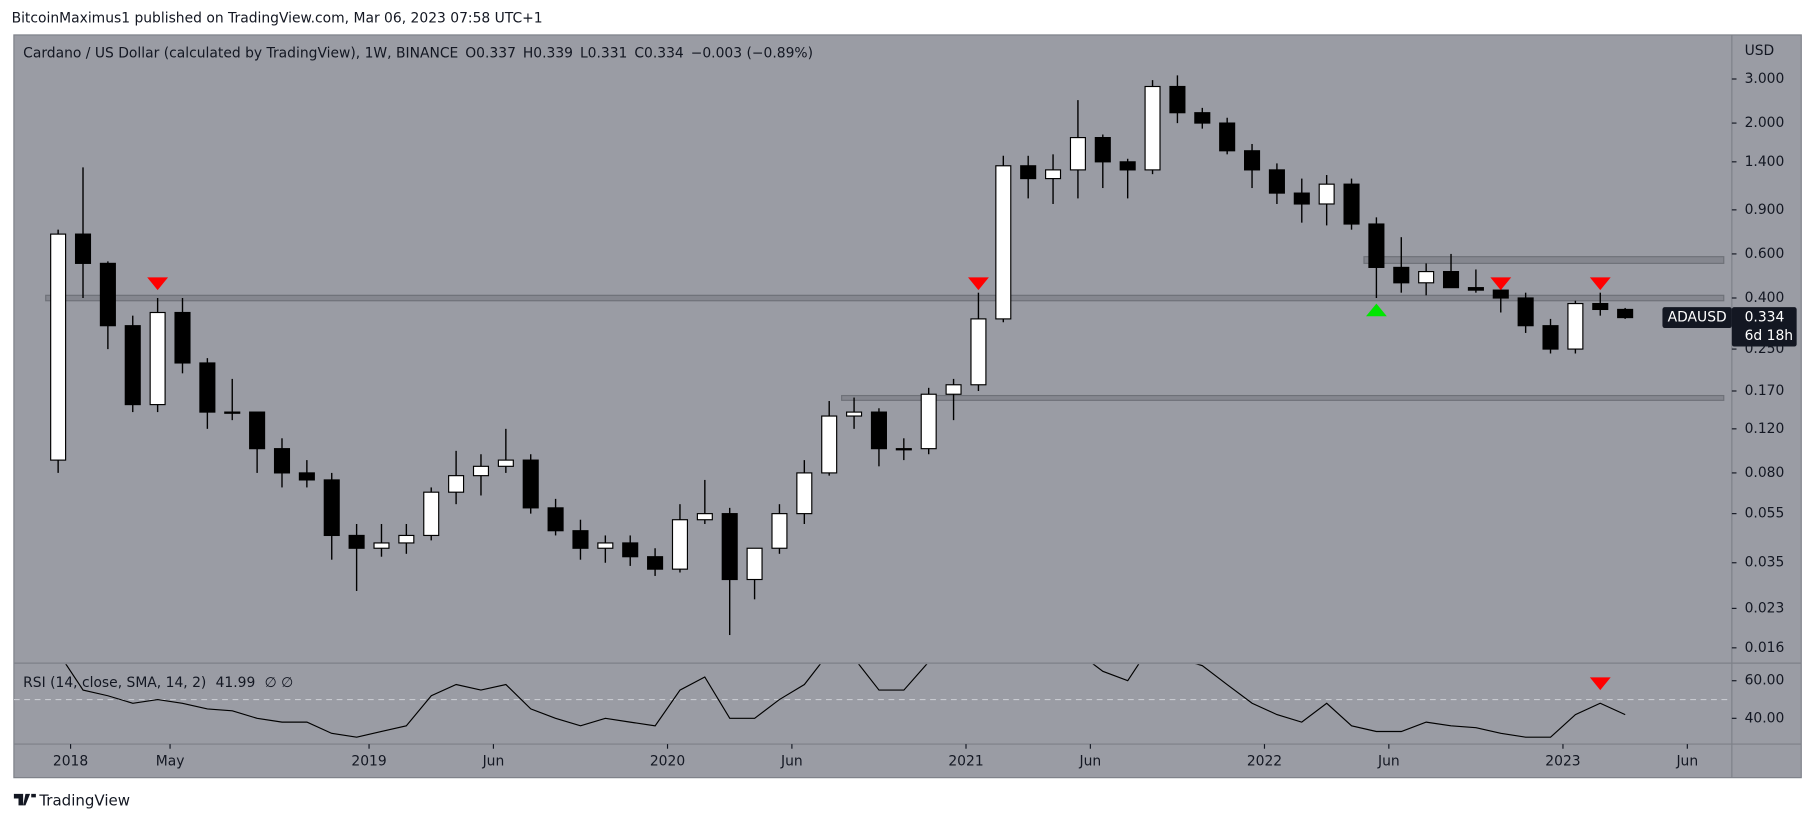 The width and height of the screenshot is (1814, 823). What do you see at coordinates (1765, 429) in the screenshot?
I see `y-tick-label: 0.120` at bounding box center [1765, 429].